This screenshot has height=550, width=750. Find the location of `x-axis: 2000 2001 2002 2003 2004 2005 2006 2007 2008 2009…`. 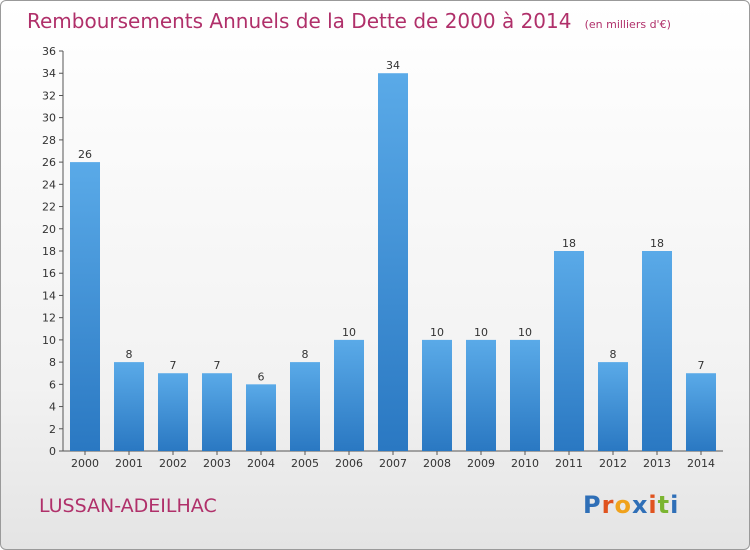

x-axis: 2000 2001 2002 2003 2004 2005 2006 2007 2008 2009… is located at coordinates (393, 460).